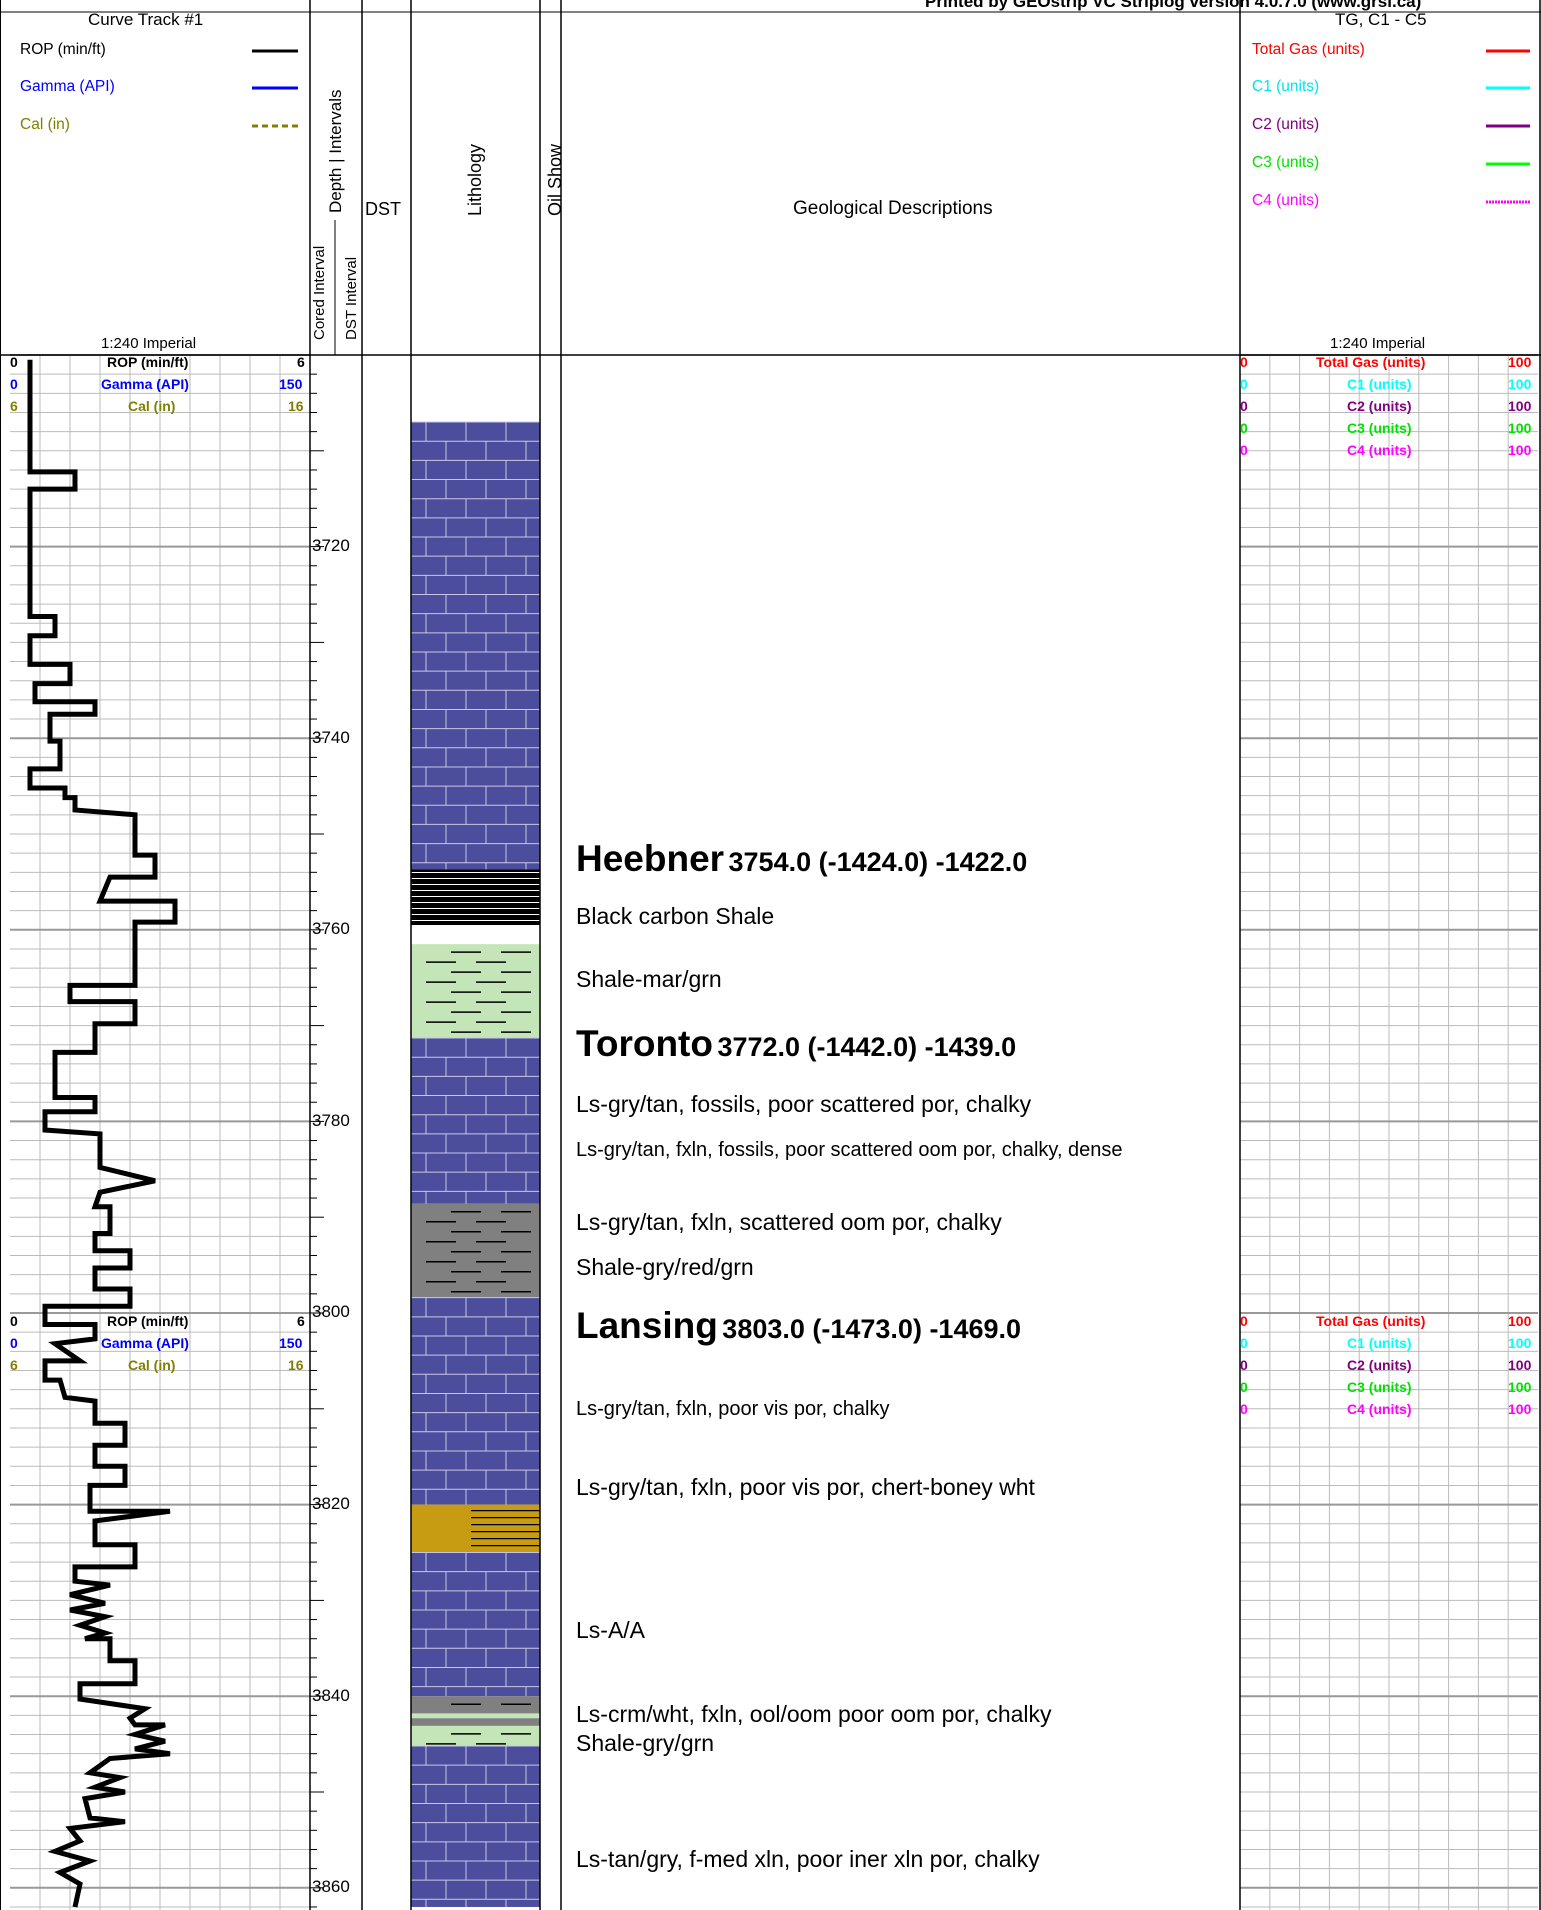  I want to click on gas-track-title: TG, C1 - C5, so click(1381, 19).